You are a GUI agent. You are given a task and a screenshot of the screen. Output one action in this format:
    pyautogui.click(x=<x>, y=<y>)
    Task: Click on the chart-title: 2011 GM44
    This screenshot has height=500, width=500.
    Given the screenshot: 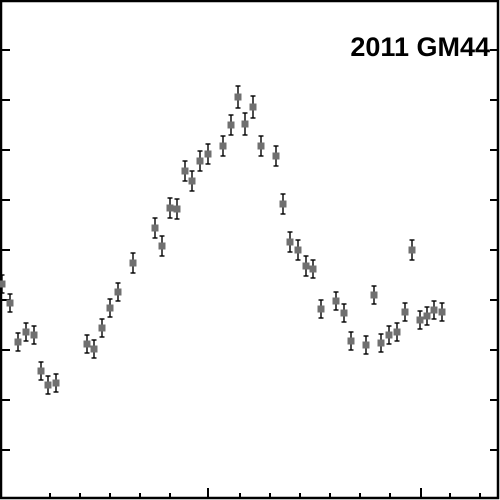 What is the action you would take?
    pyautogui.click(x=420, y=47)
    